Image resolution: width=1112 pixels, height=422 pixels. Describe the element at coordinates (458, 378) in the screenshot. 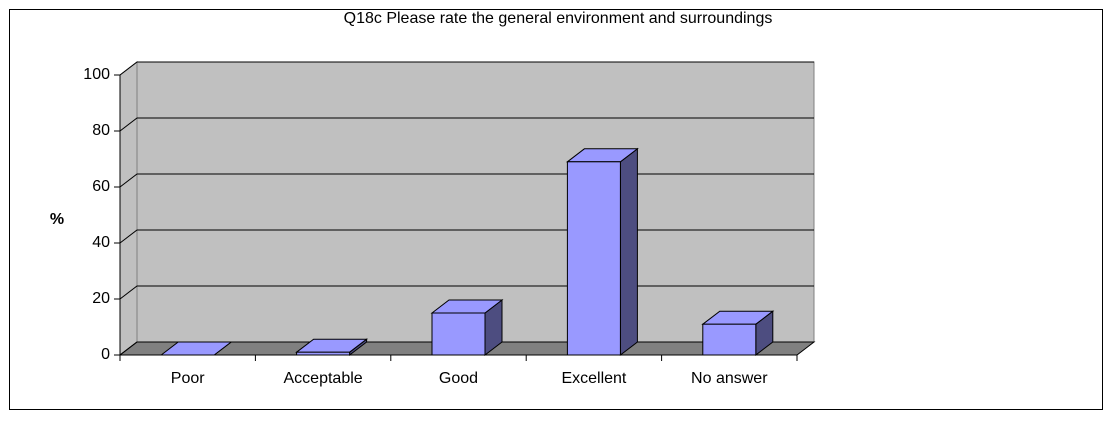

I see `x-tick-label: Good` at that location.